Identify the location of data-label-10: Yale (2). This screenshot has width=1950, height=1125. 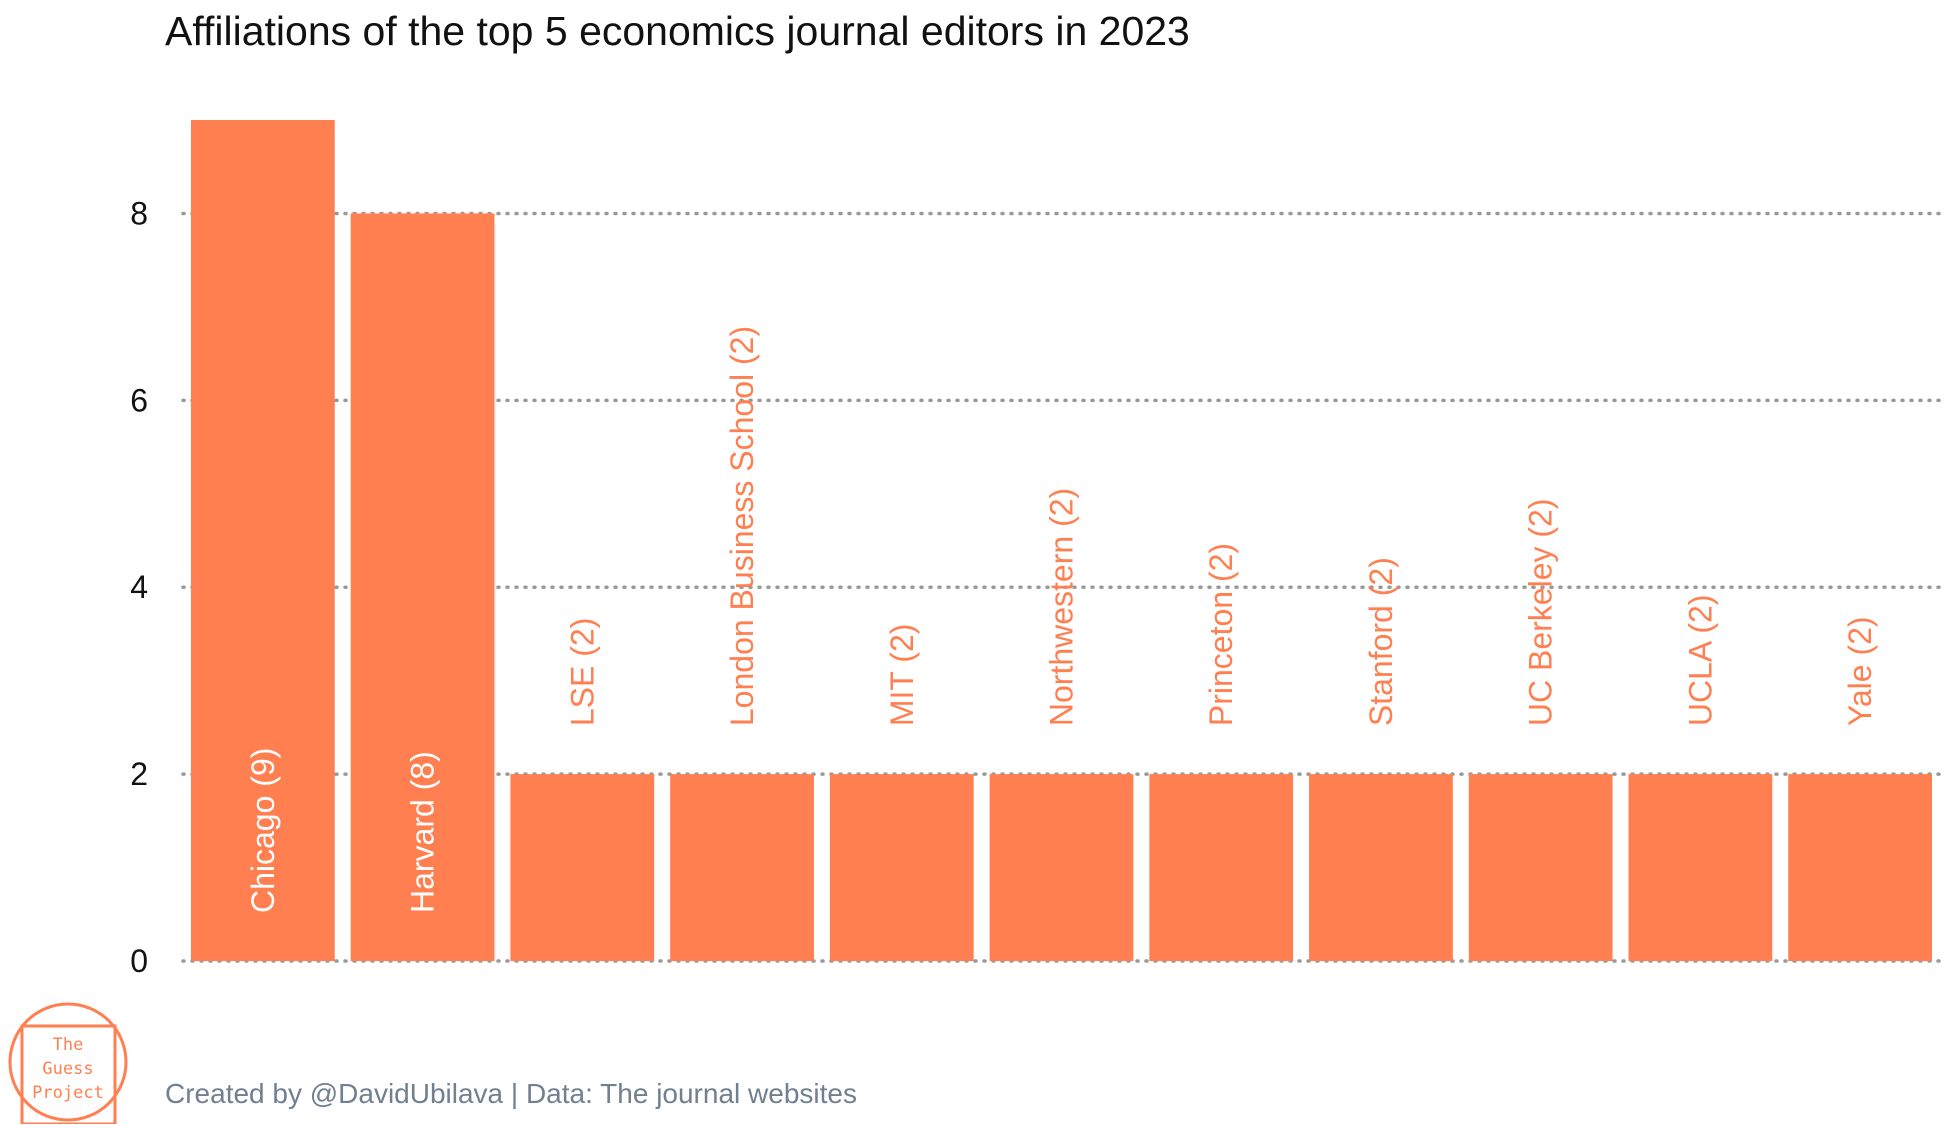
(1860, 671).